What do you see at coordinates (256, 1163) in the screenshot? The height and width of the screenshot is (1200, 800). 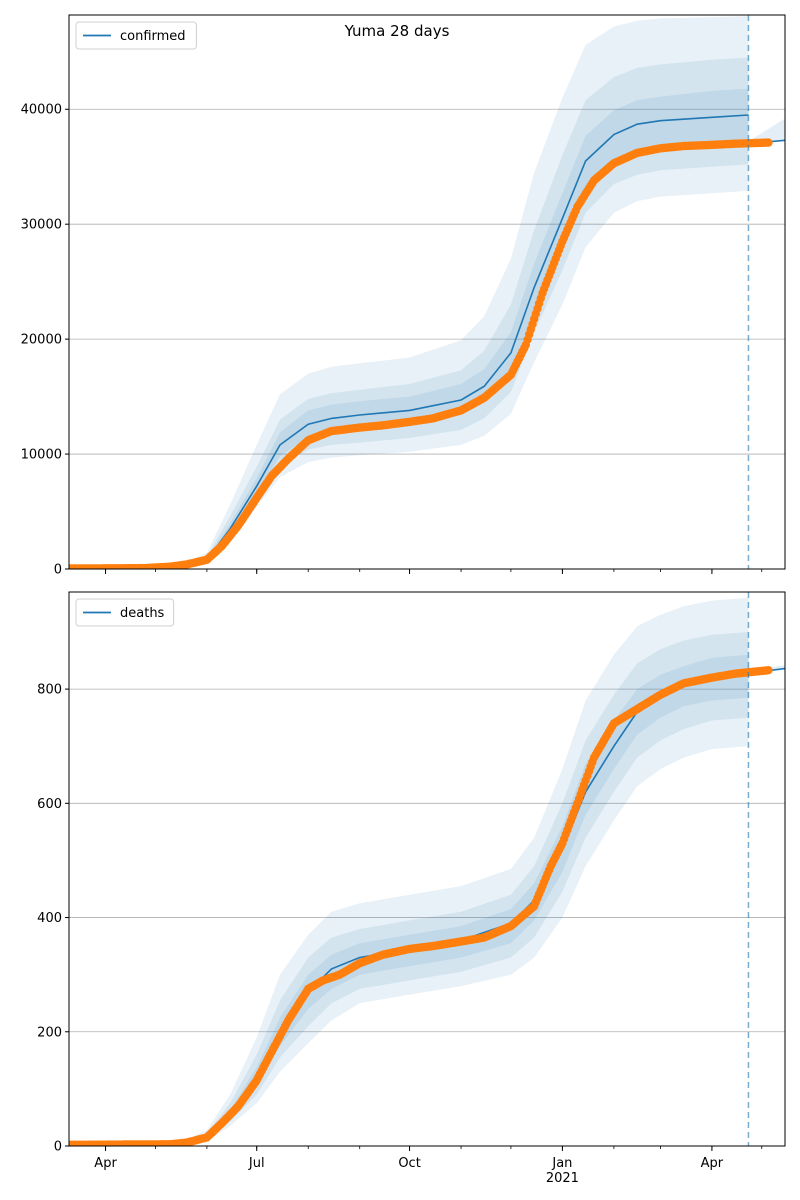 I see `x-tick-label: Jul` at bounding box center [256, 1163].